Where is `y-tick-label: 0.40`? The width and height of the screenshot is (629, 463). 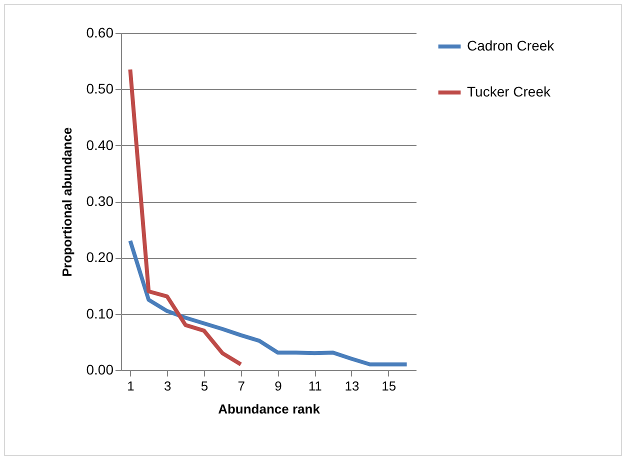
y-tick-label: 0.40 is located at coordinates (100, 144).